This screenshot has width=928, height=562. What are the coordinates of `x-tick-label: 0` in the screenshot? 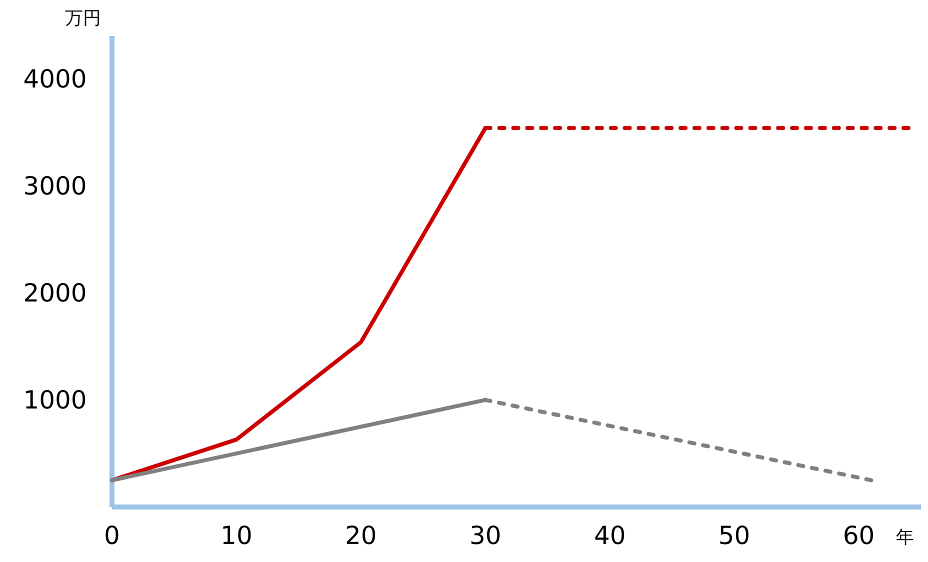 It's located at (112, 535).